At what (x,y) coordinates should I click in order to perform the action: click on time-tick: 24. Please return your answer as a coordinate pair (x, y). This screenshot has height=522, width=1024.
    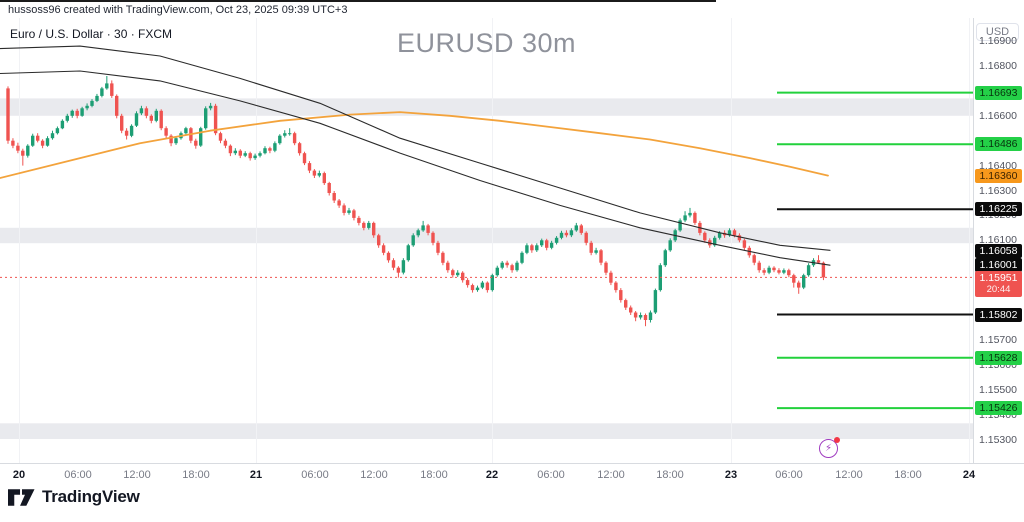
    Looking at the image, I should click on (969, 475).